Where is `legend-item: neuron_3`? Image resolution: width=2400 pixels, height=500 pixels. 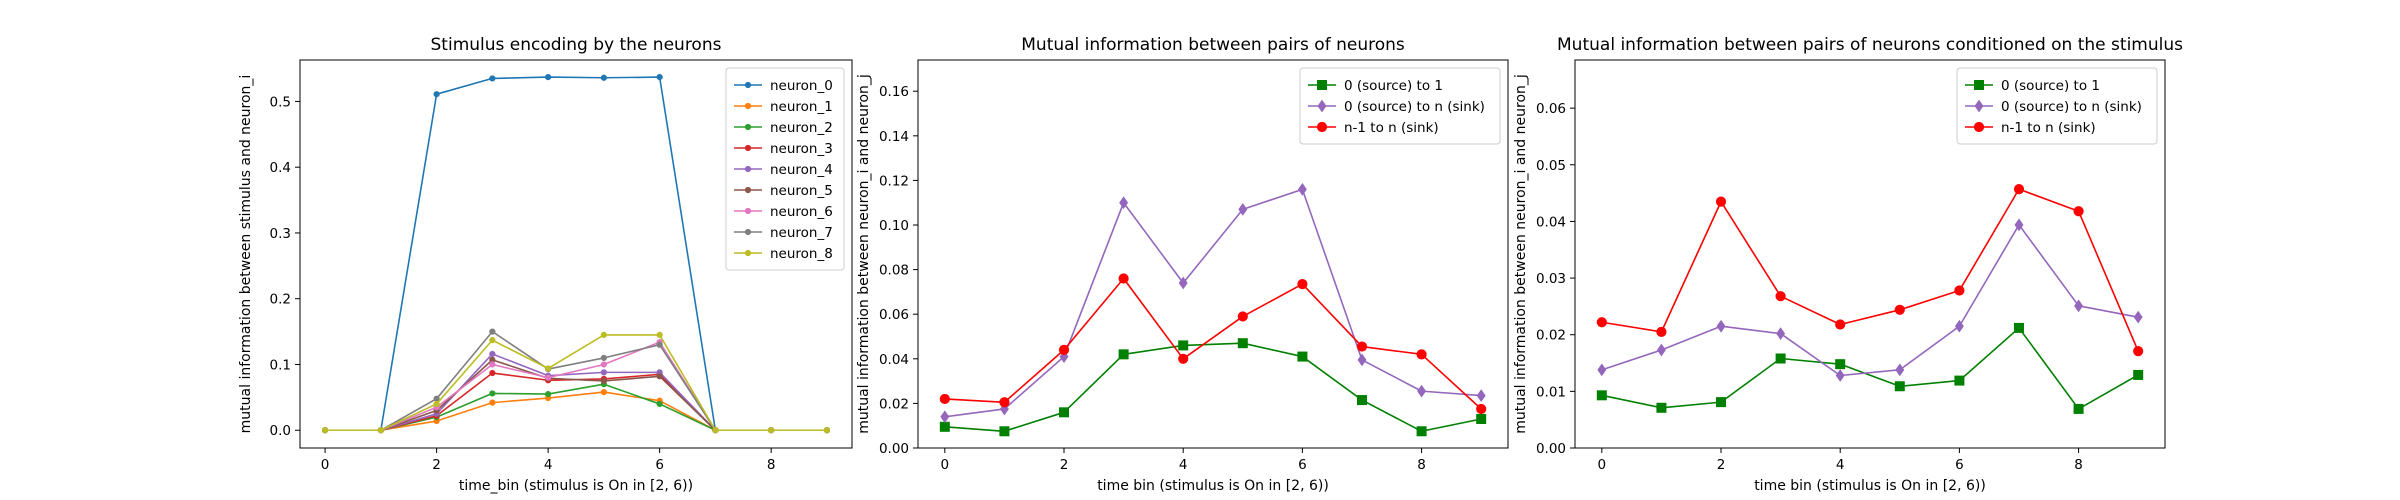 legend-item: neuron_3 is located at coordinates (783, 149).